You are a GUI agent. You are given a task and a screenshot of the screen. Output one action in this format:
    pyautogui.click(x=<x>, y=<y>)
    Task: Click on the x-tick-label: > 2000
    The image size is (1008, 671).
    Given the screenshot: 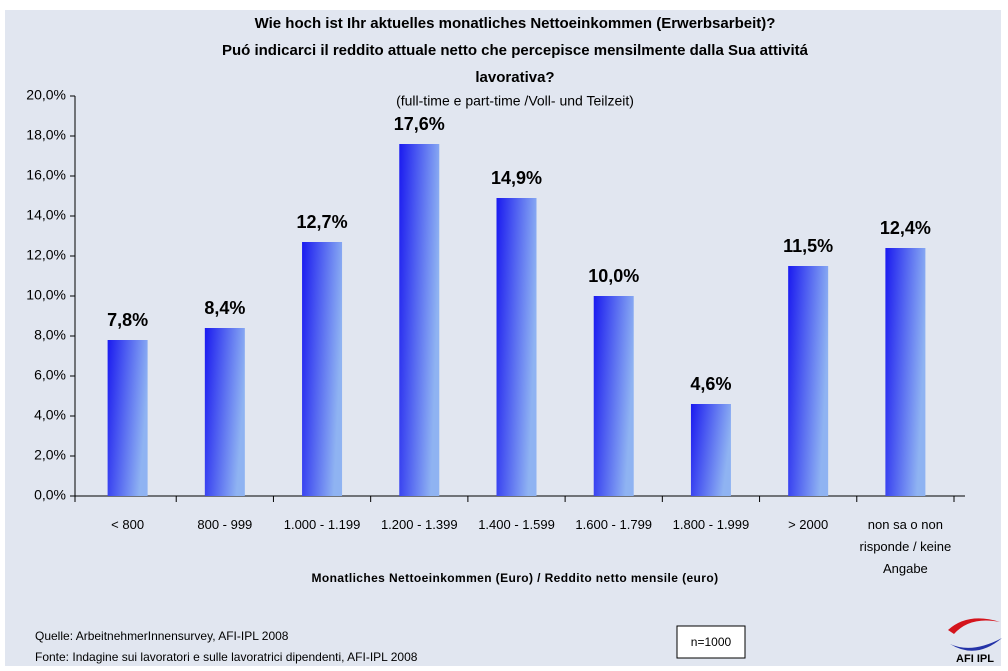 What is the action you would take?
    pyautogui.click(x=808, y=524)
    